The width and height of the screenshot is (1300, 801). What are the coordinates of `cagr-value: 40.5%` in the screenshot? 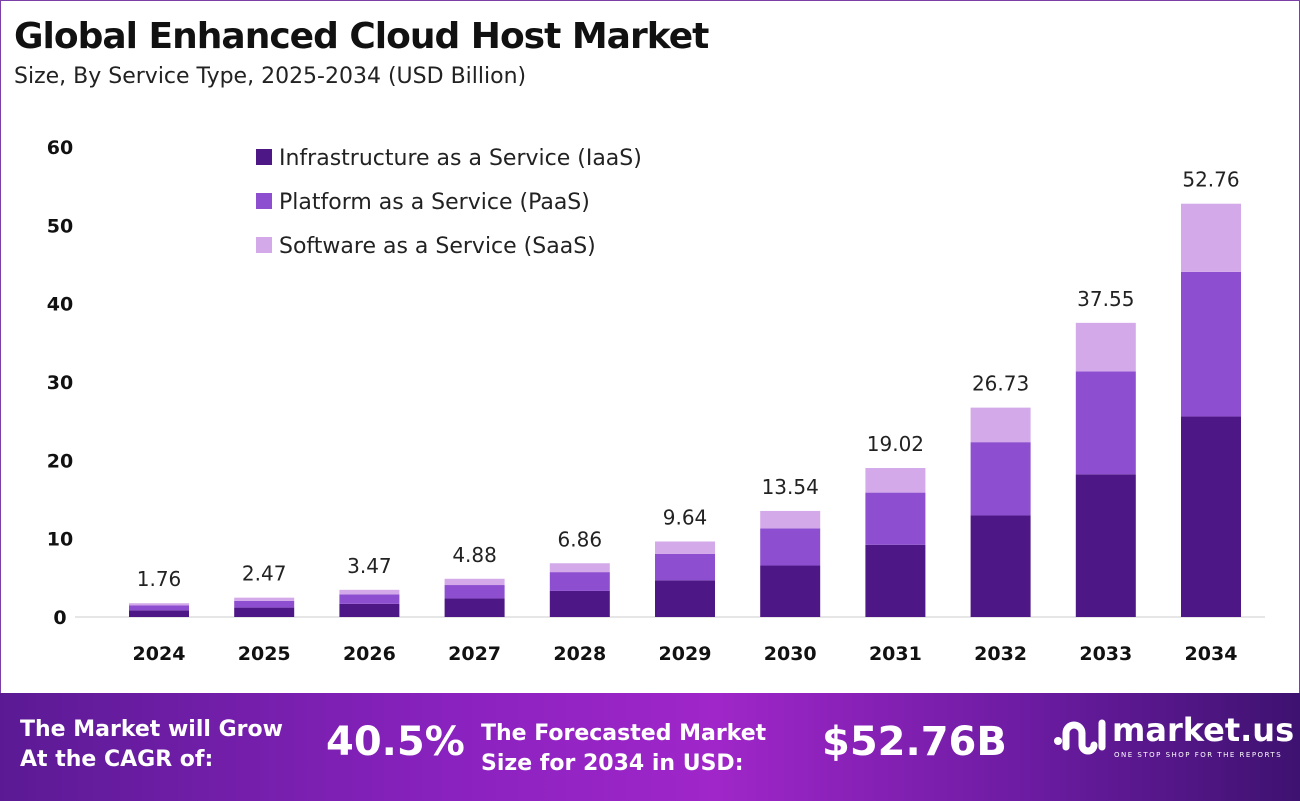 It's located at (395, 742).